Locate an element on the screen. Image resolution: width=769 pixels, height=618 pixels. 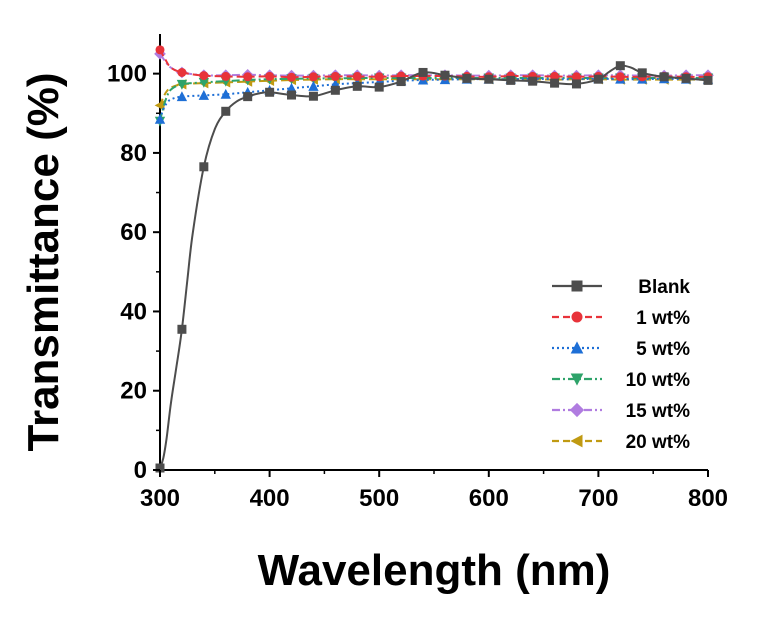
series-line-15-wt is located at coordinates (433, 65).